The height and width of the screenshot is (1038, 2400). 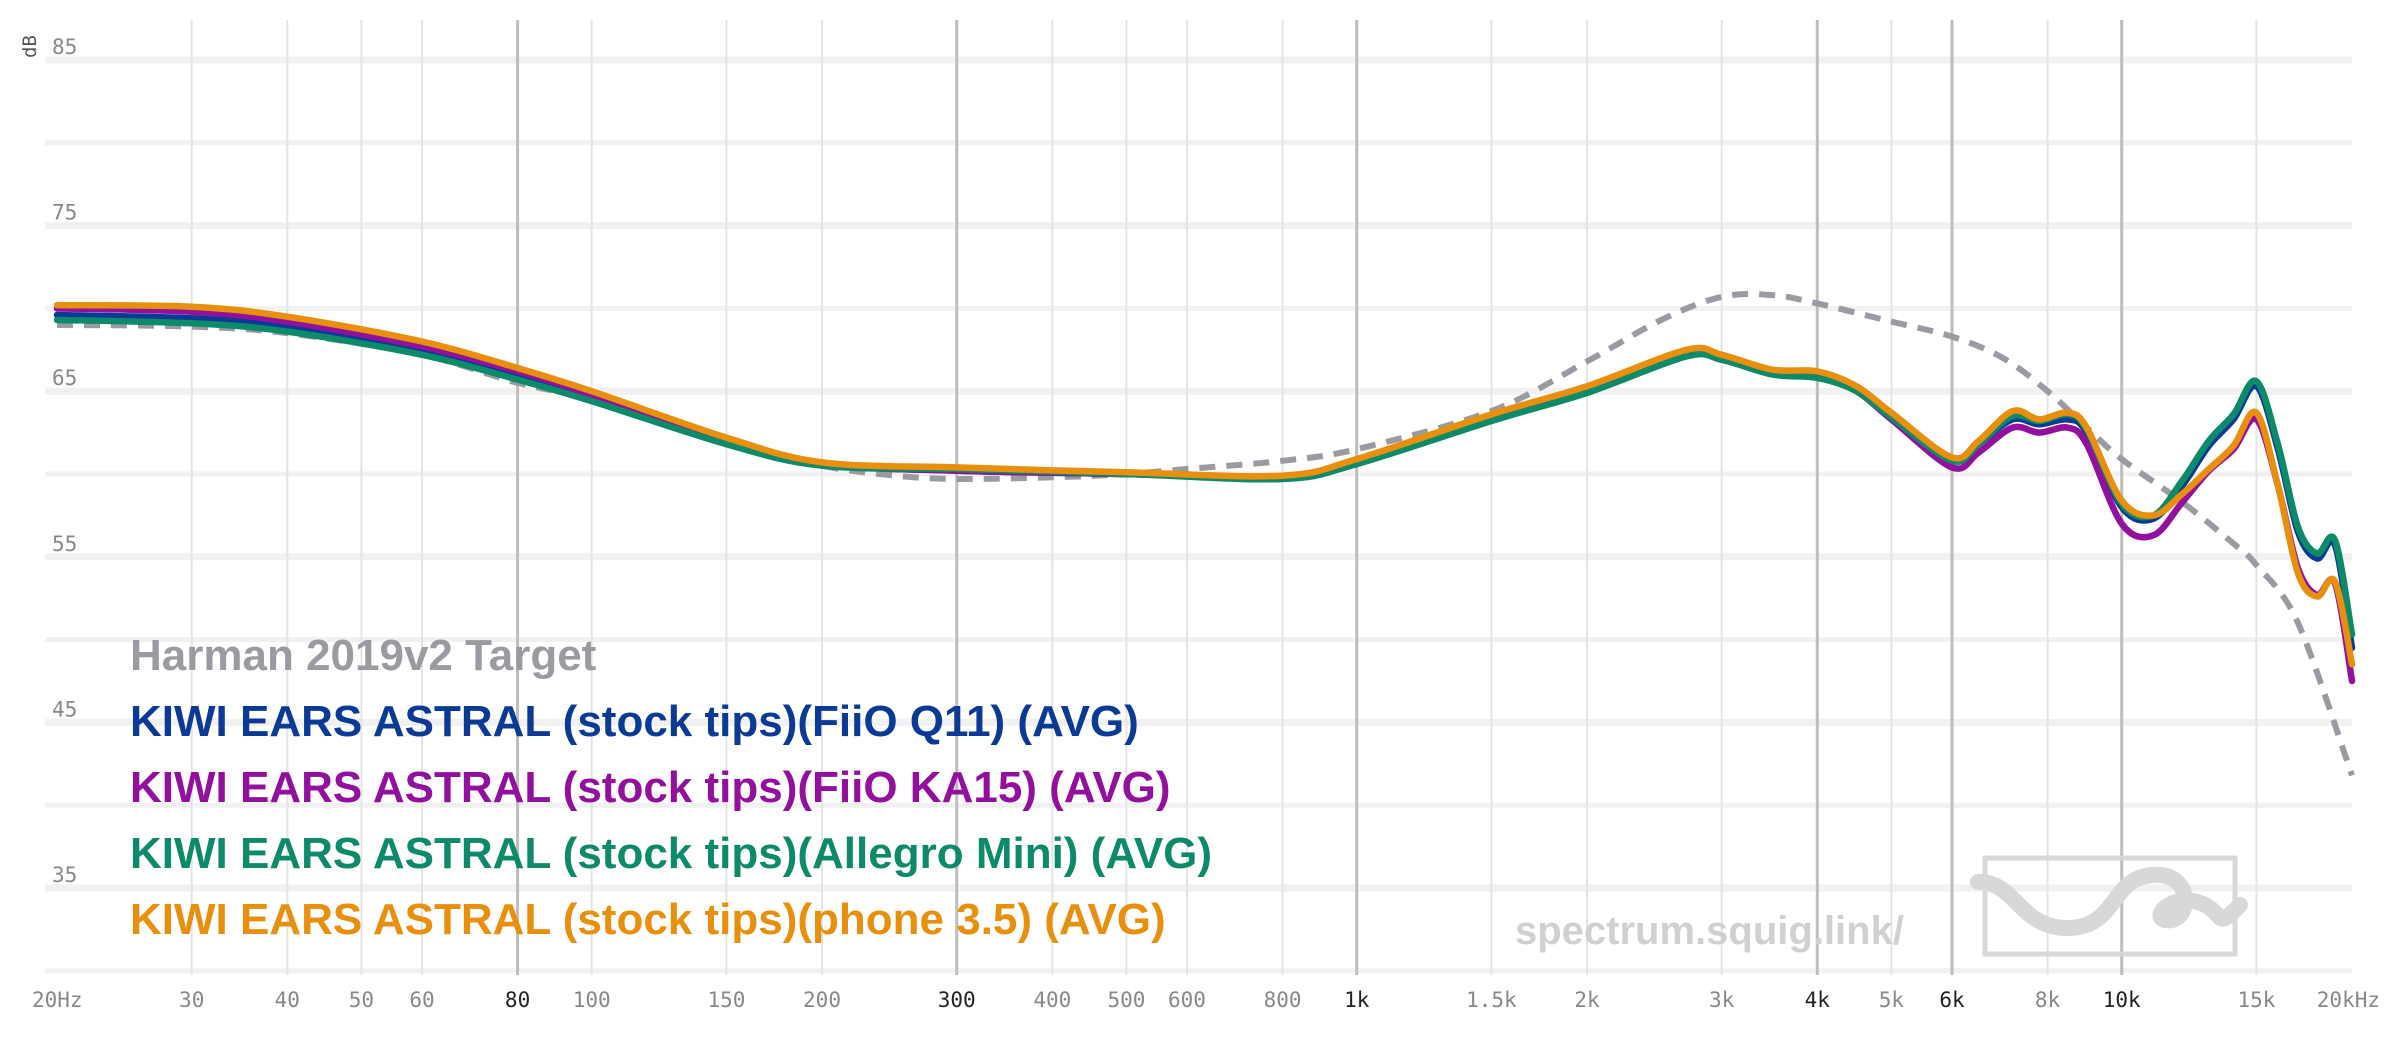 I want to click on x-tick-label: 800, so click(x=1283, y=1000).